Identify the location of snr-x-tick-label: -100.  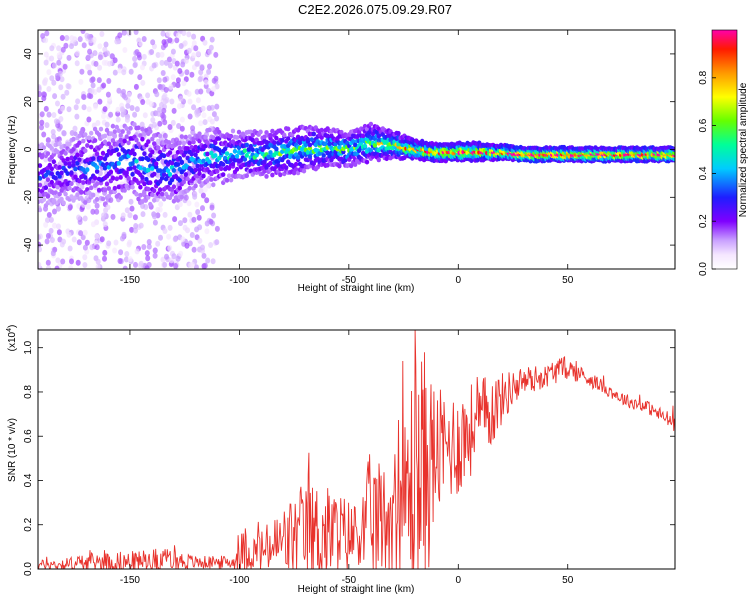
(239, 580).